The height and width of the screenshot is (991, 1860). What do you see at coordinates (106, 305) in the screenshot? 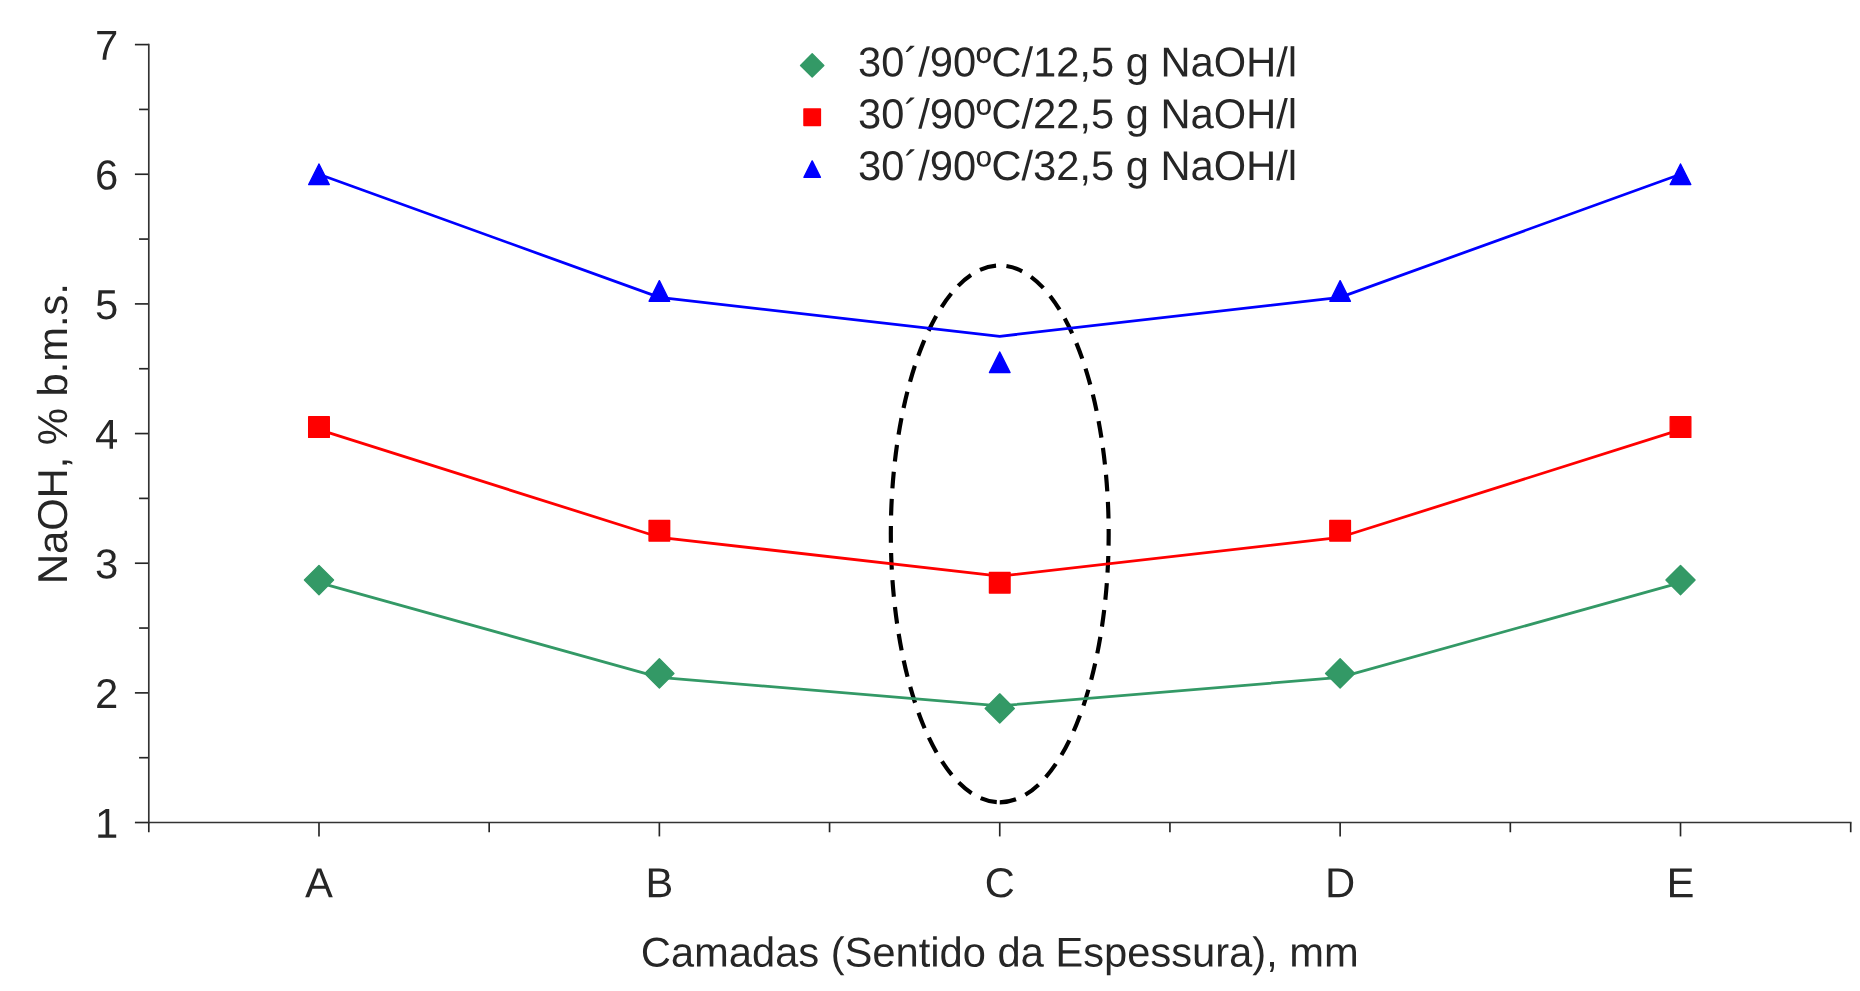
I see `y-tick-label: 5` at bounding box center [106, 305].